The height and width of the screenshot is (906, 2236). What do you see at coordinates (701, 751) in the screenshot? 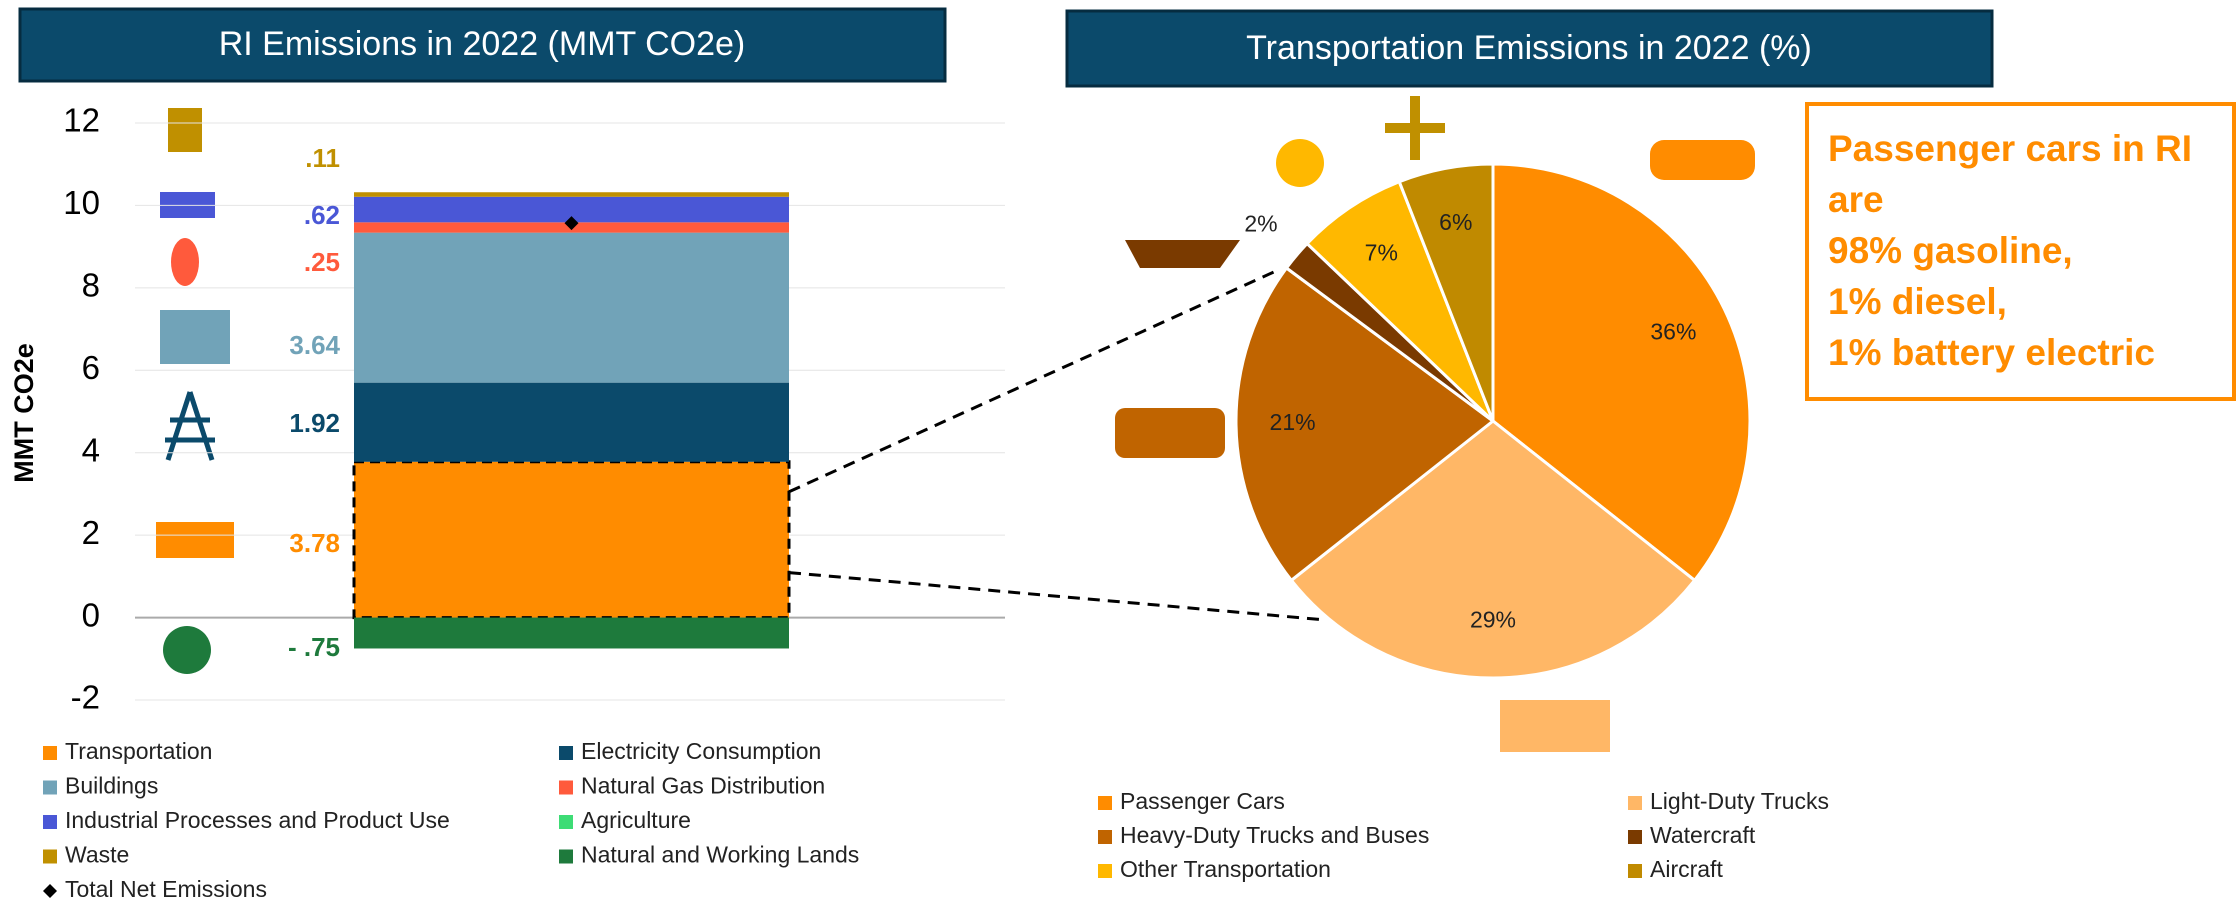
I see `legend-label: Electricity Consumption` at bounding box center [701, 751].